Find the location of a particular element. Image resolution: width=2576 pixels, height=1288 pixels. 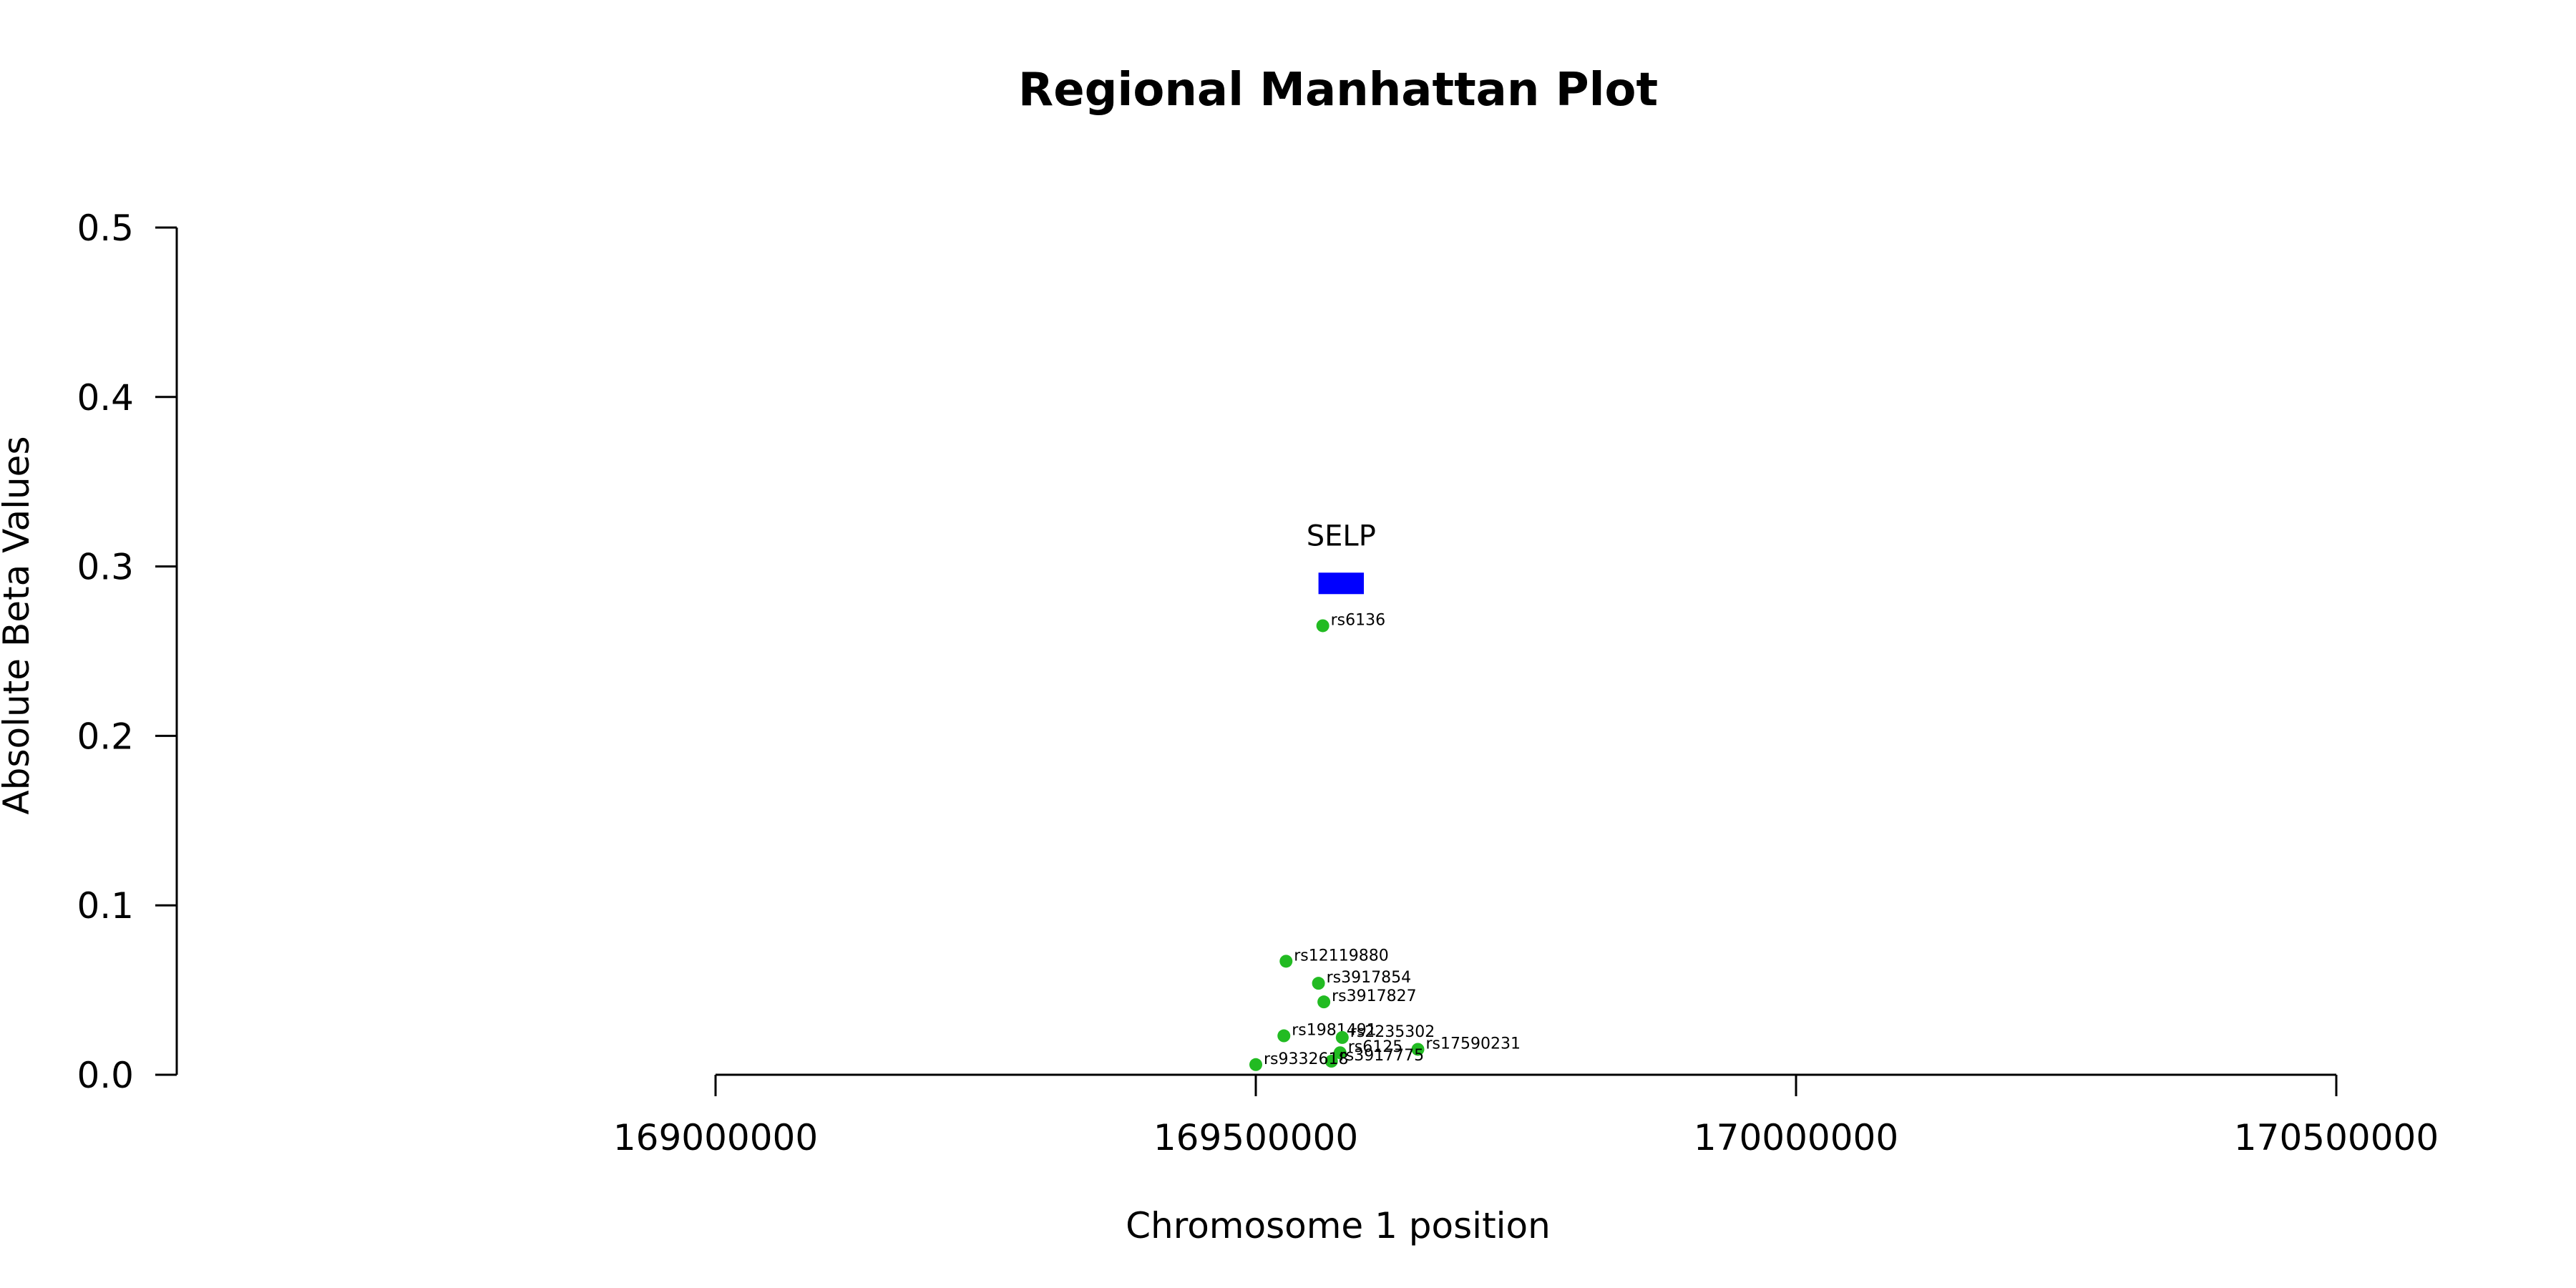

snp-label: rs3917775 is located at coordinates (1382, 1056).